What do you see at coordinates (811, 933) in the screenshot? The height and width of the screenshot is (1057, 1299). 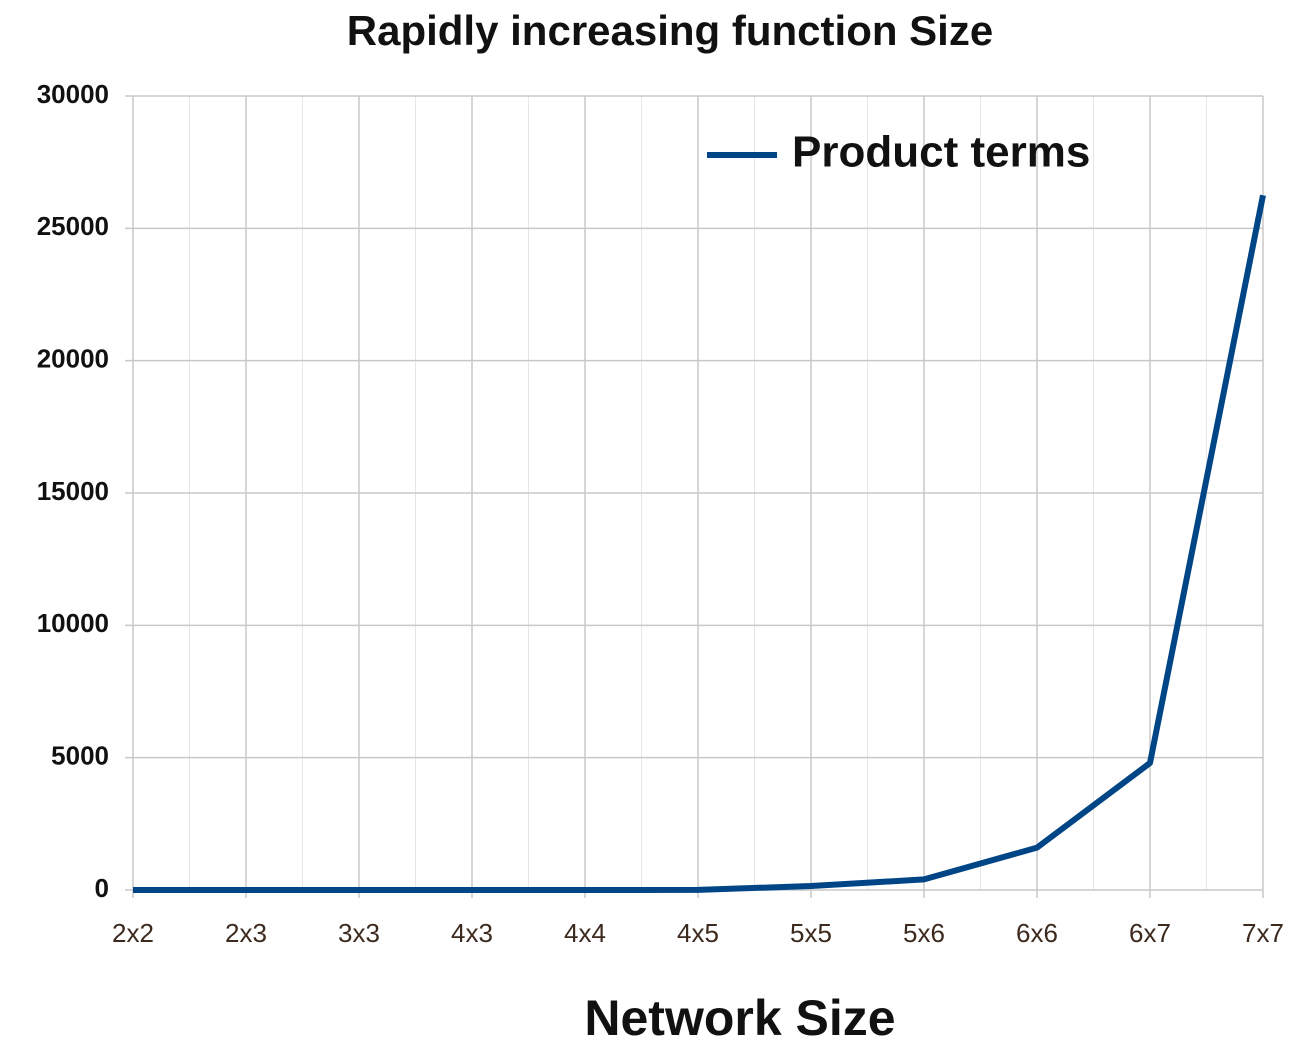 I see `x-tick-label: 5x5` at bounding box center [811, 933].